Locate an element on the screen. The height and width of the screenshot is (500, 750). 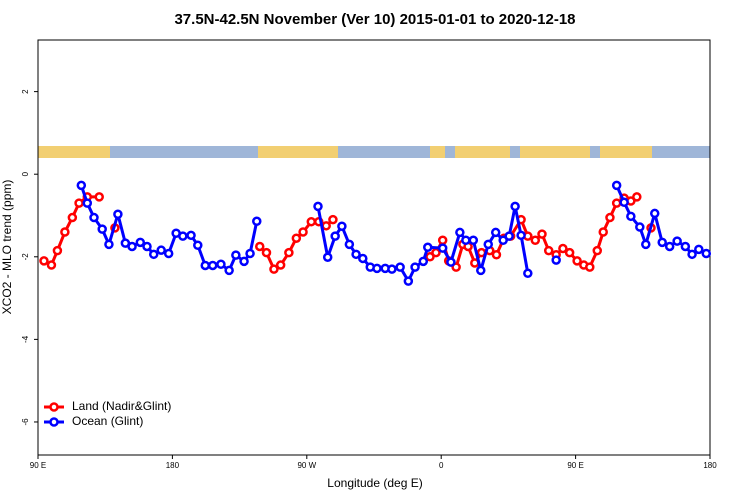
map-strip is located at coordinates (374, 152).